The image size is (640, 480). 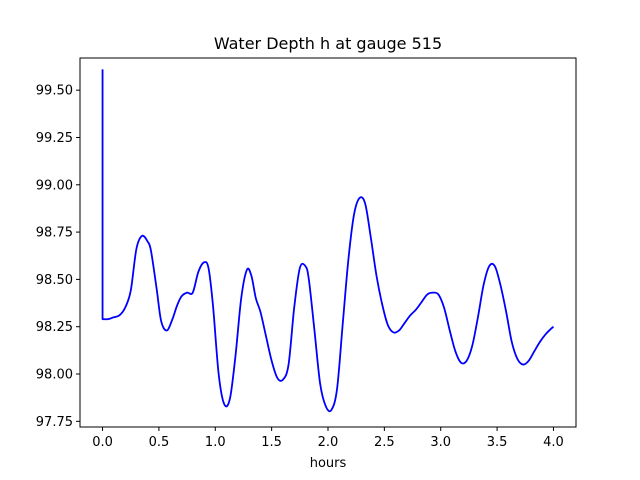 What do you see at coordinates (54, 233) in the screenshot?
I see `y-tick-label: 98.75` at bounding box center [54, 233].